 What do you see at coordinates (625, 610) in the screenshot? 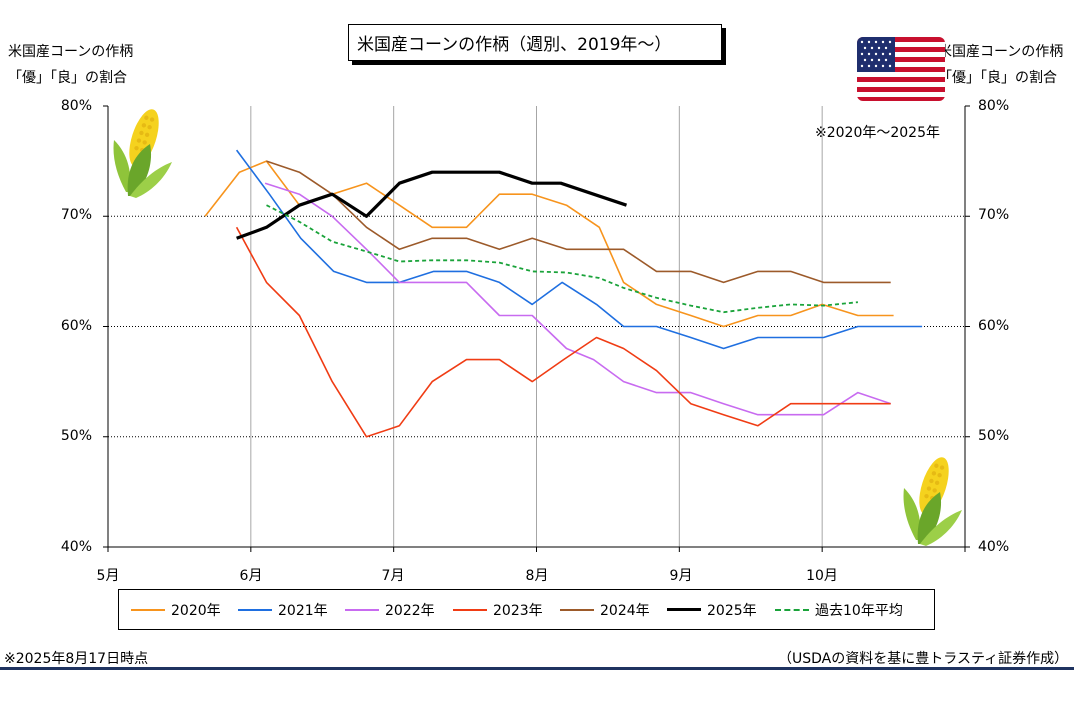
I see `legend-label: 2024年` at bounding box center [625, 610].